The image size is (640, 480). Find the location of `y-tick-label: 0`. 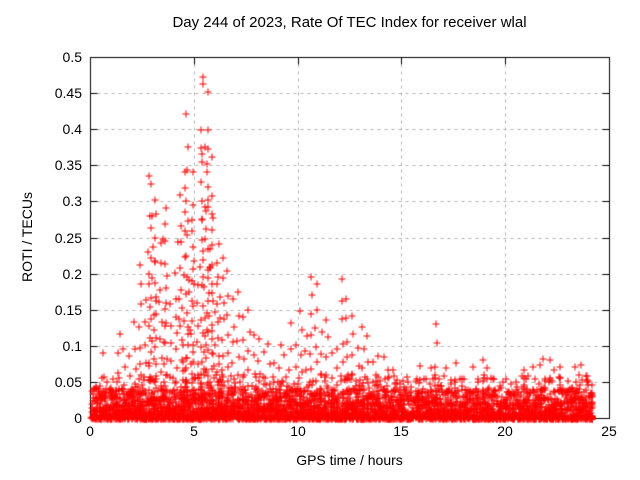

y-tick-label: 0 is located at coordinates (78, 418).